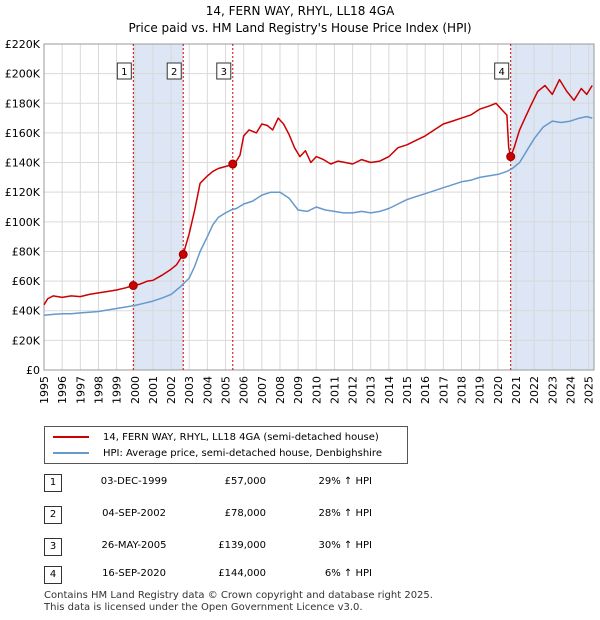  What do you see at coordinates (71, 453) in the screenshot?
I see `legend-swatch-hpi` at bounding box center [71, 453].